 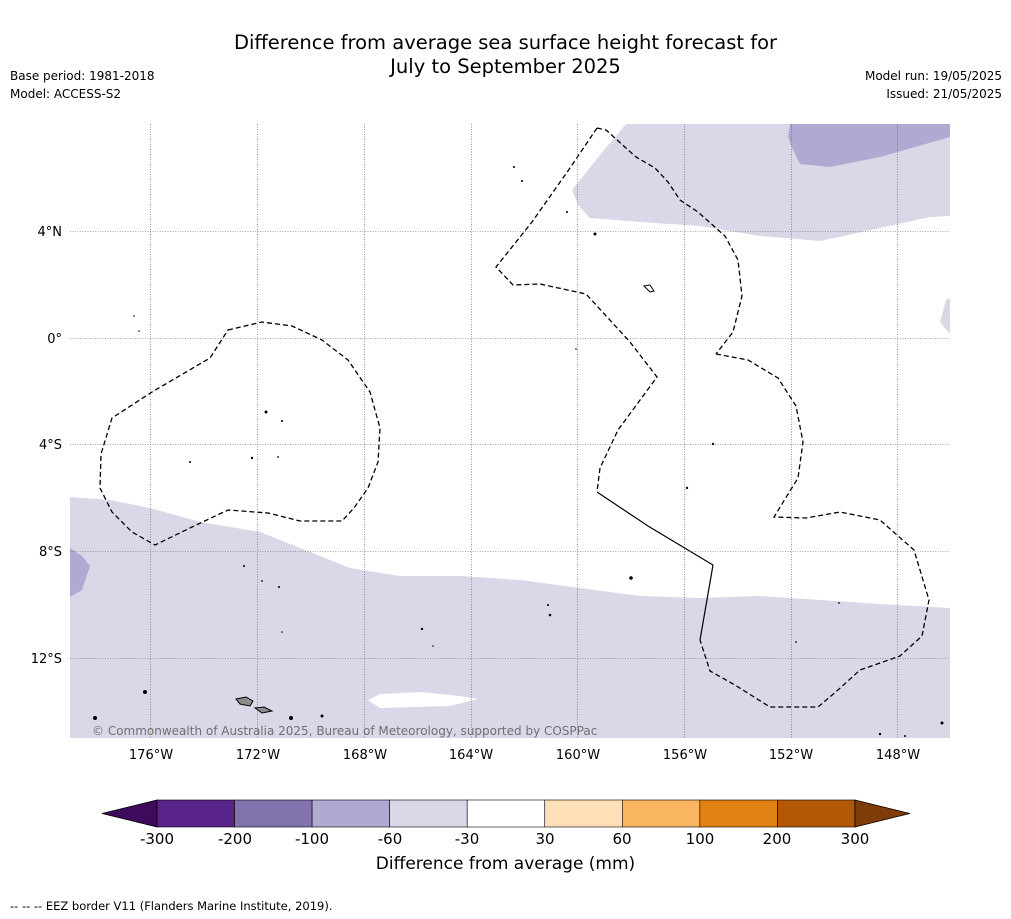 I want to click on lon-label: 156°W, so click(x=685, y=755).